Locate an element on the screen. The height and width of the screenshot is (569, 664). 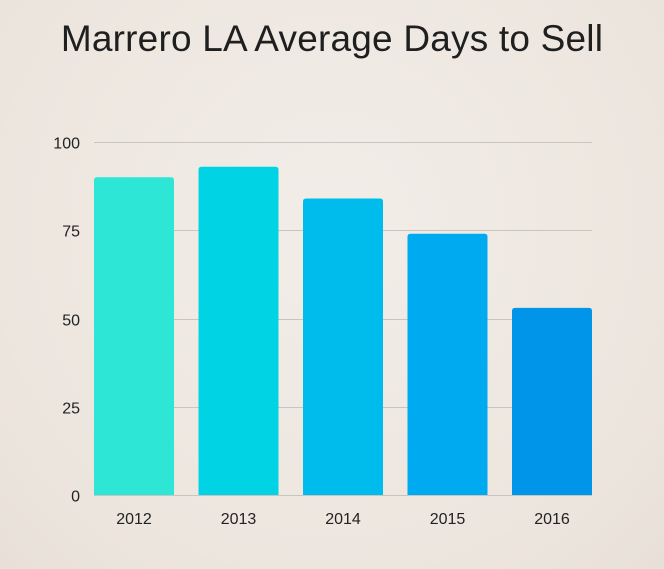
y-tick-label: 50 is located at coordinates (71, 321).